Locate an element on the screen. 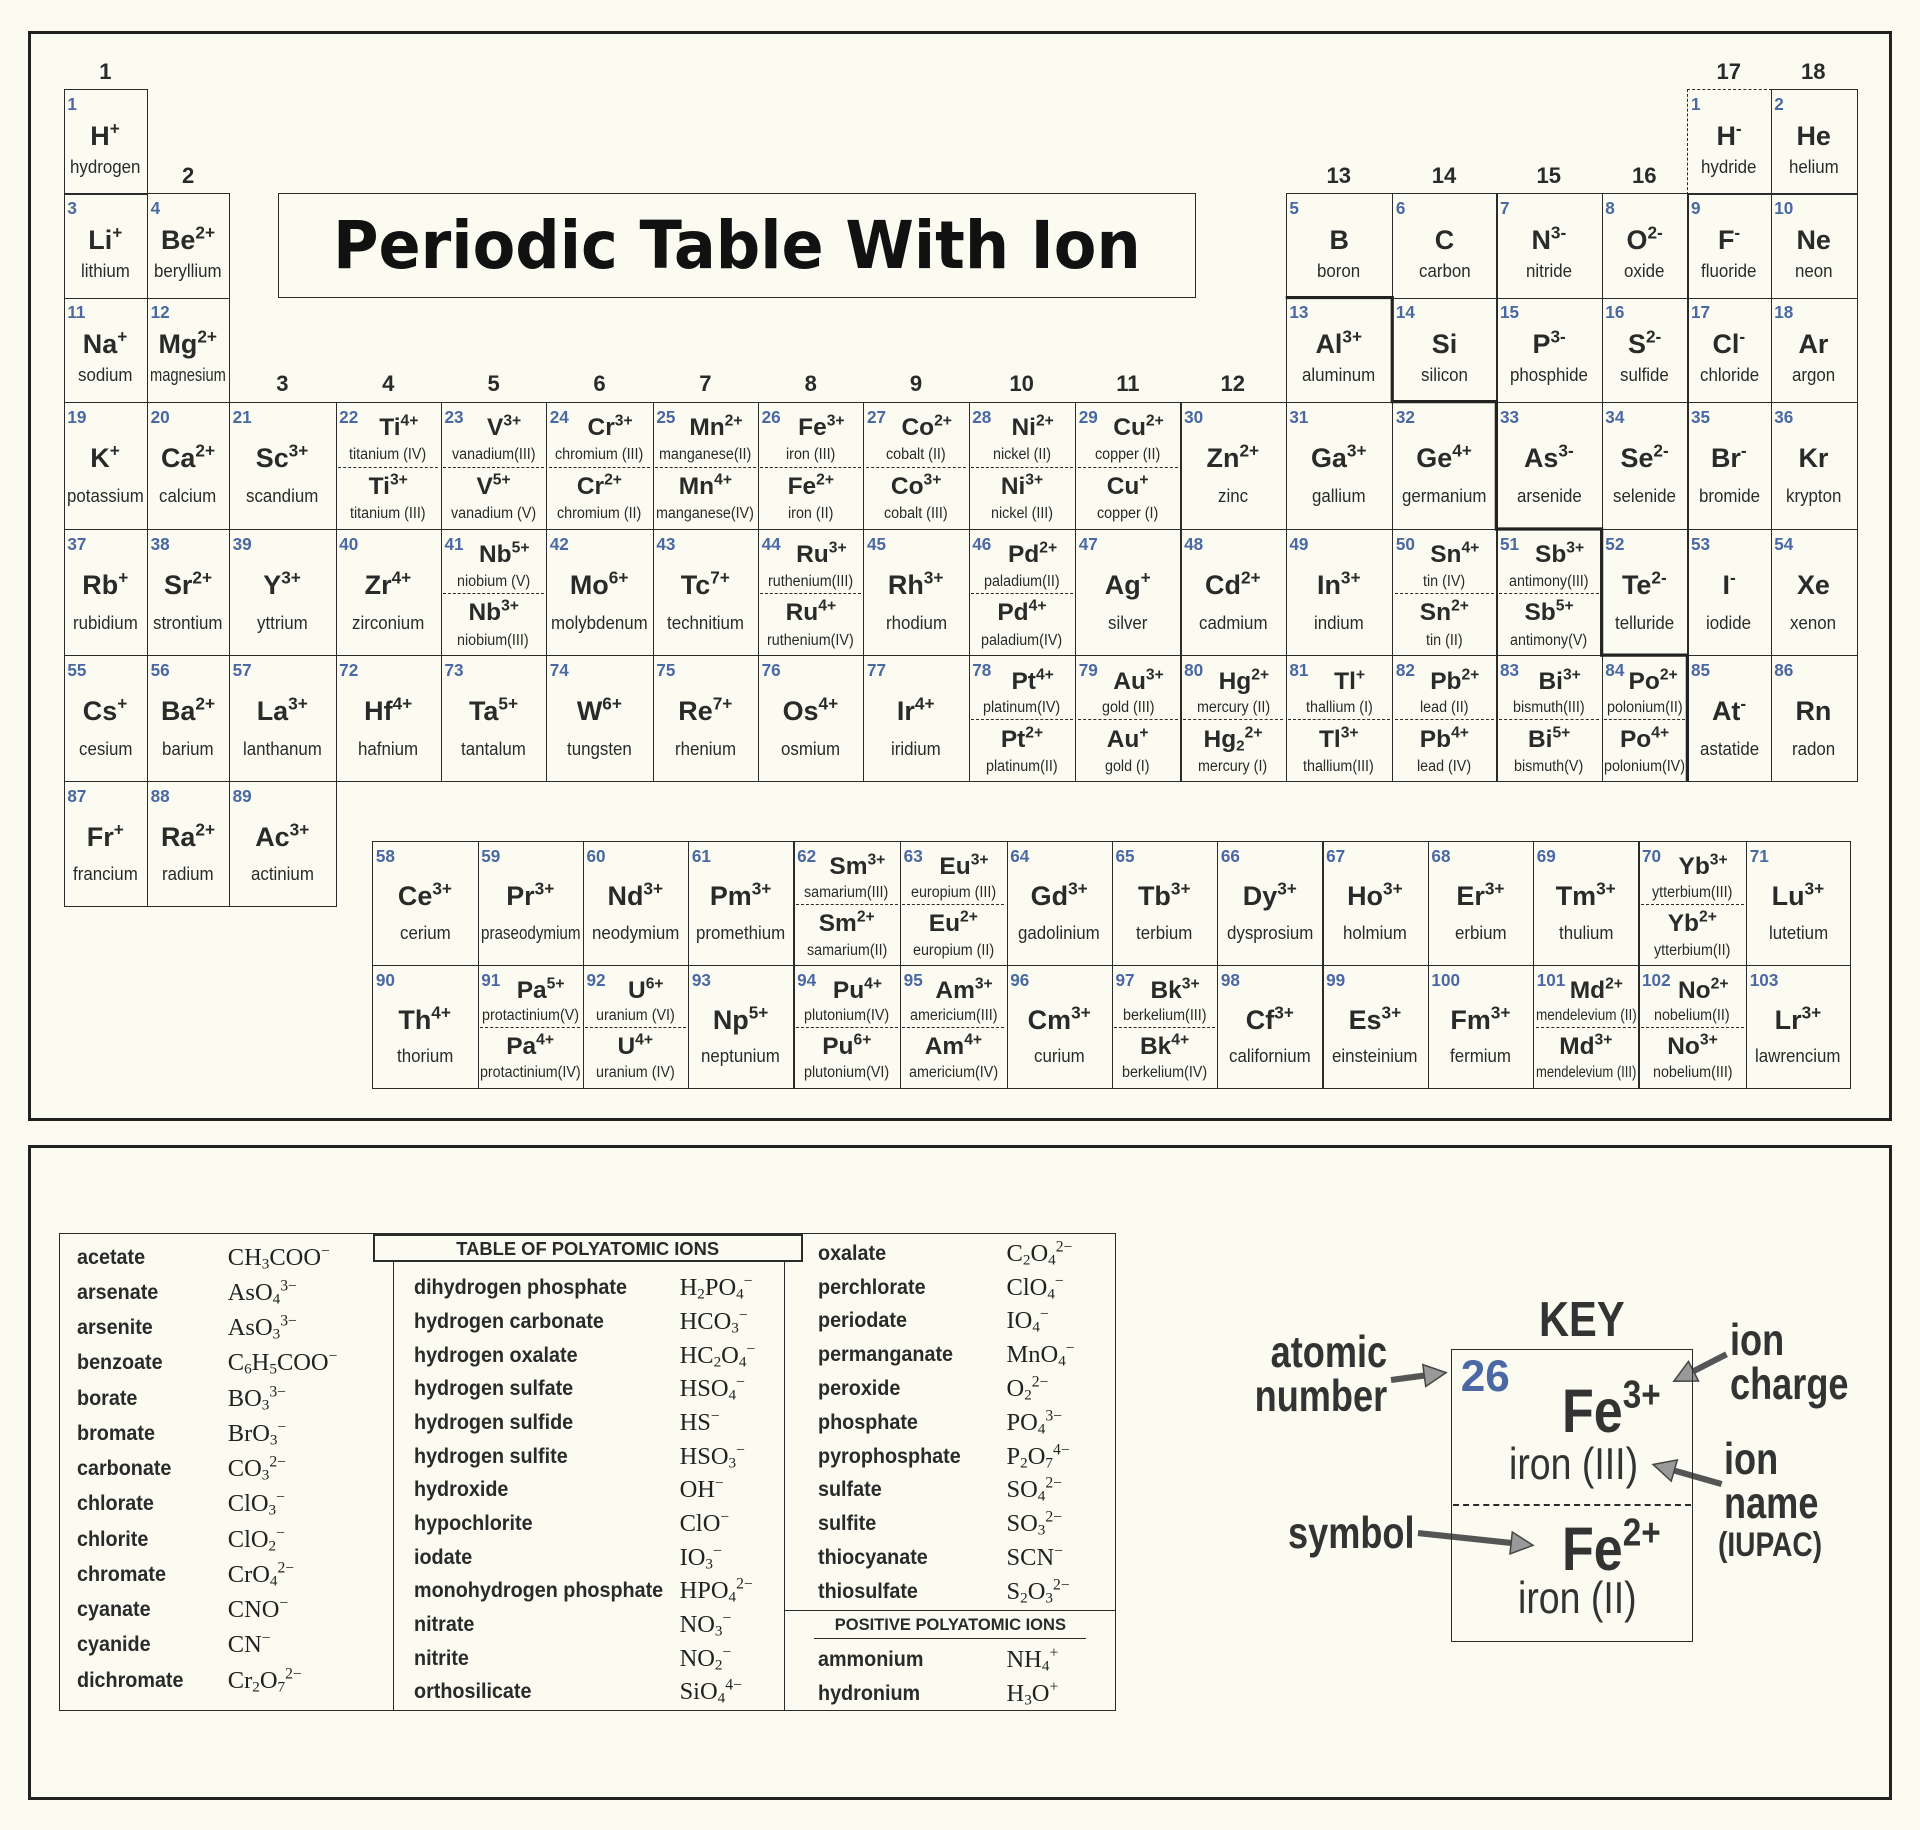 This screenshot has height=1830, width=1920. formula: H3O+ is located at coordinates (1033, 1693).